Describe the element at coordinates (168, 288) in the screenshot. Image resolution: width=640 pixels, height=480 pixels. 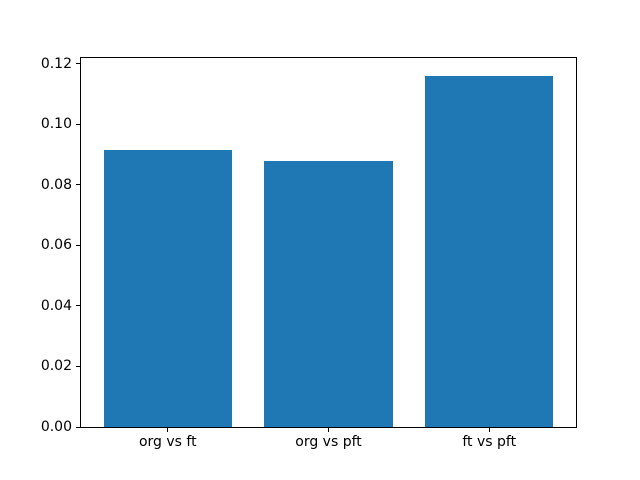
I see `bar-org-vs-ft` at that location.